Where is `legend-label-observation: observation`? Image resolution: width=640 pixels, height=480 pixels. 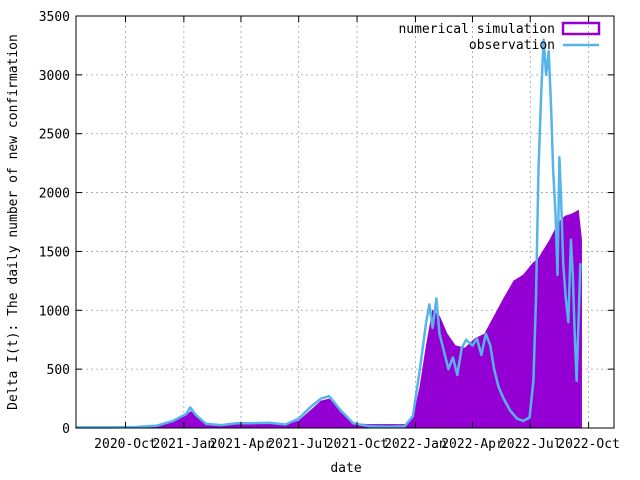
legend-label-observation: observation is located at coordinates (512, 45).